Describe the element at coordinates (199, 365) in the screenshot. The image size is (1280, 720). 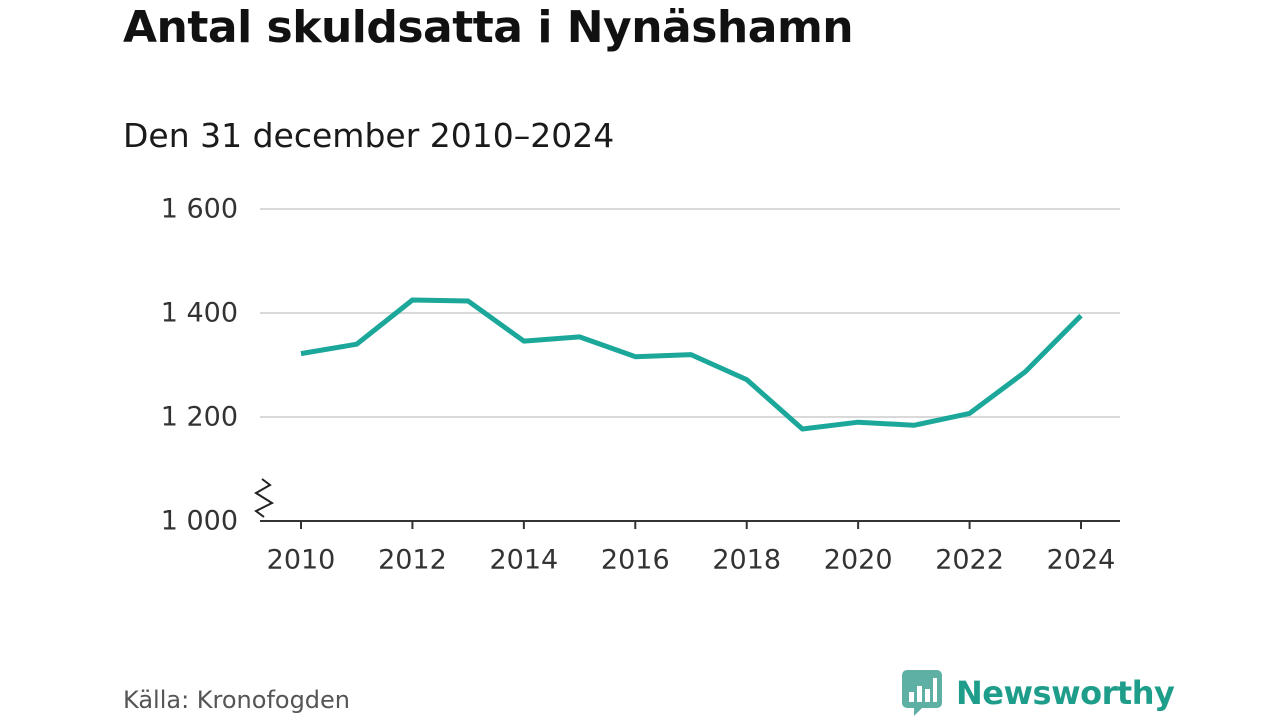
I see `y-axis-labels: 1 000 1 200 1 400 1 600` at that location.